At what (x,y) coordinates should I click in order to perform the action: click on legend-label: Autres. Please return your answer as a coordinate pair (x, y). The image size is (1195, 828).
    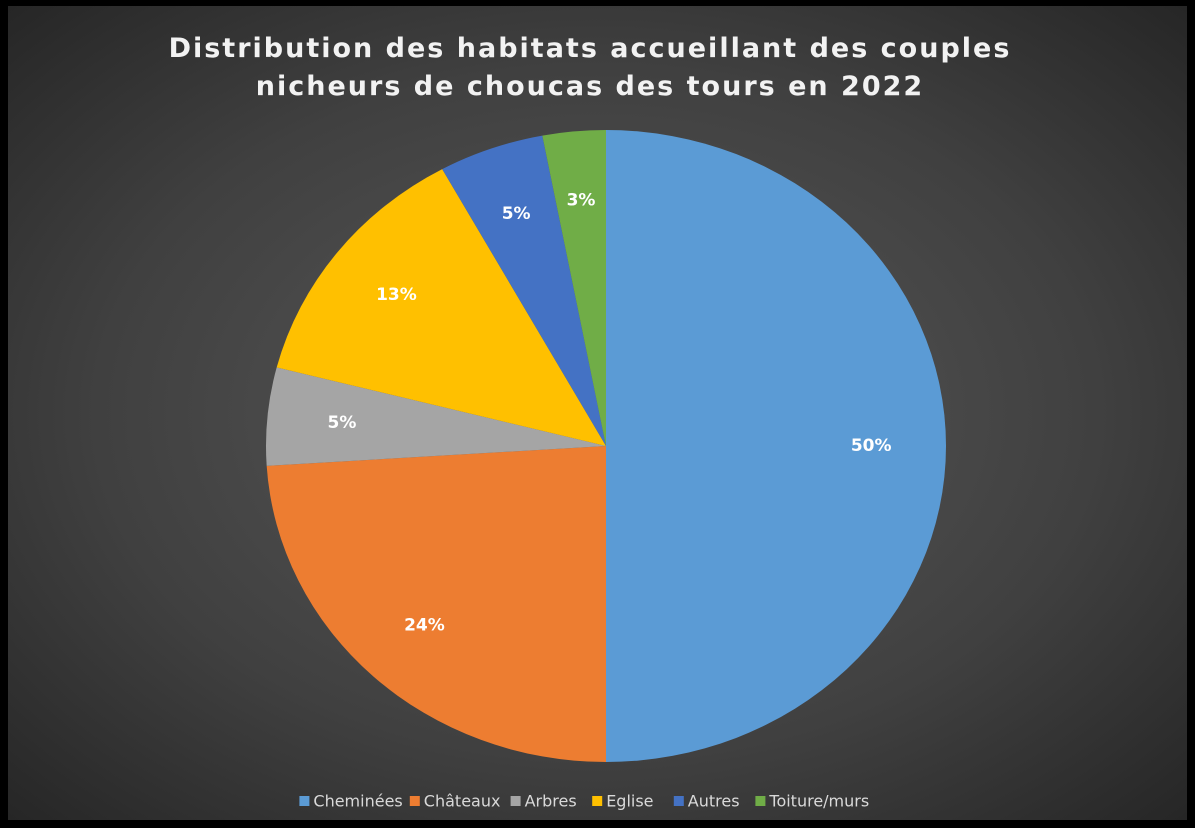
    Looking at the image, I should click on (714, 801).